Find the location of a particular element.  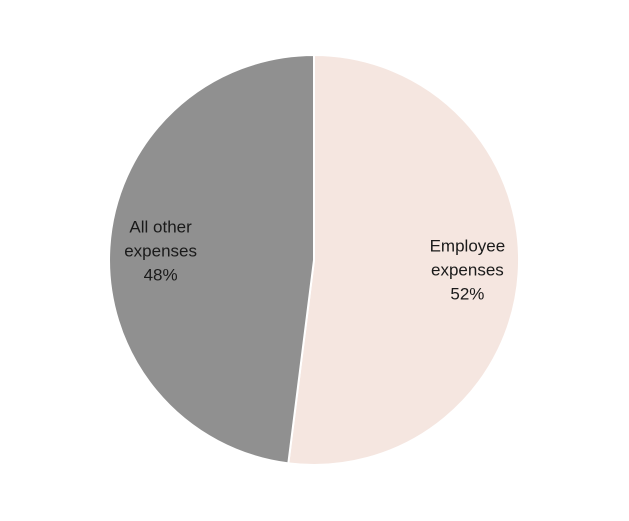

pie-label-all-other-expenses: All other expenses 48% is located at coordinates (160, 250).